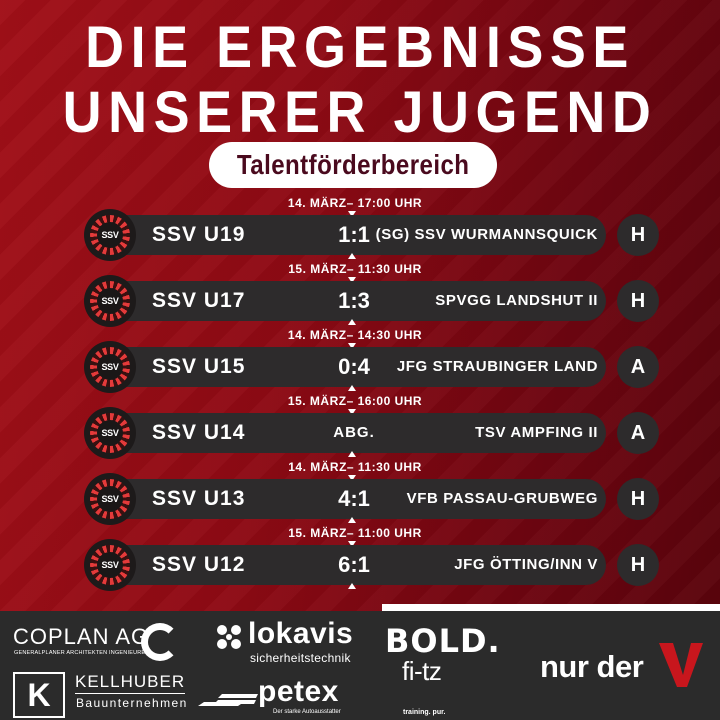  I want to click on opponent-name: JFG ÖTTING/INN V, so click(526, 564).